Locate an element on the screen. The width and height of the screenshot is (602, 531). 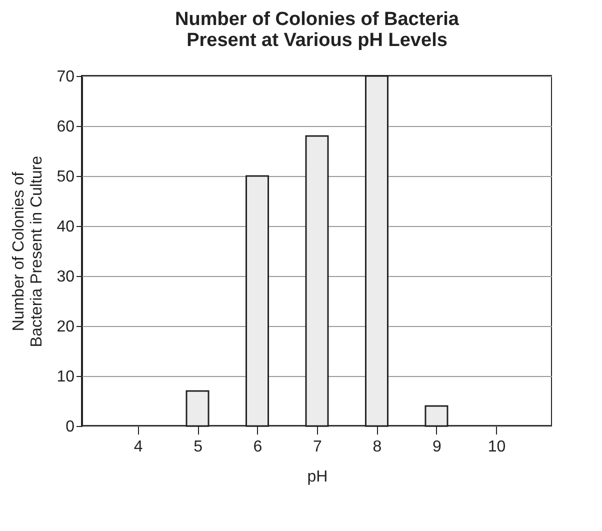
y-tick-label: 60 is located at coordinates (65, 127).